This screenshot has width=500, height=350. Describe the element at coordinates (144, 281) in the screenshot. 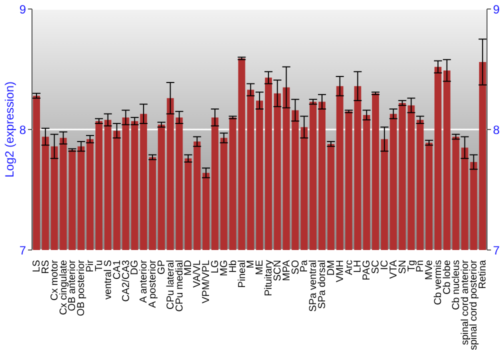

I see `x-tick-label: A anterior` at that location.